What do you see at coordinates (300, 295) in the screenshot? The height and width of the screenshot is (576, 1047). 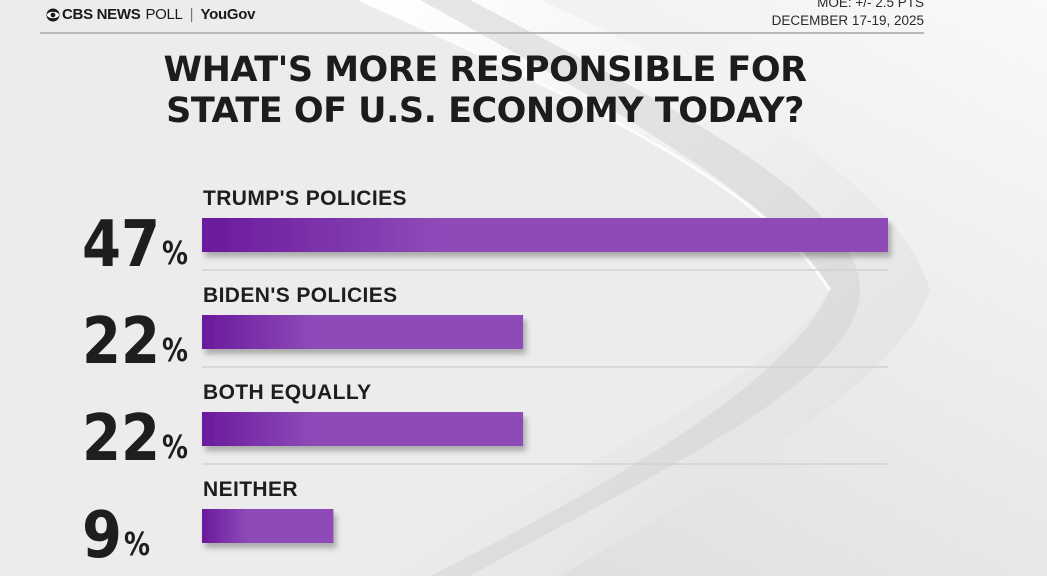 I see `category-label: BIDEN'S POLICIES` at bounding box center [300, 295].